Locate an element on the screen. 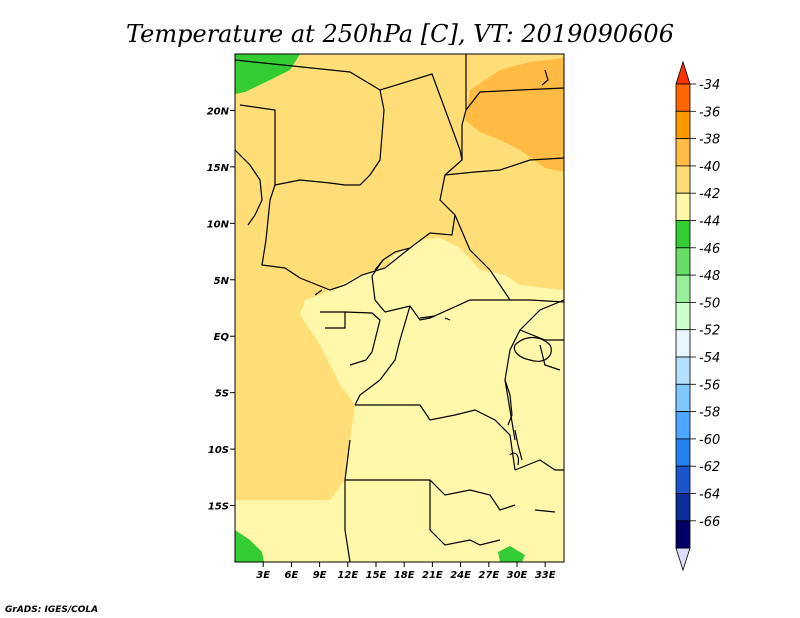  field-green-northwest is located at coordinates (267, 74).